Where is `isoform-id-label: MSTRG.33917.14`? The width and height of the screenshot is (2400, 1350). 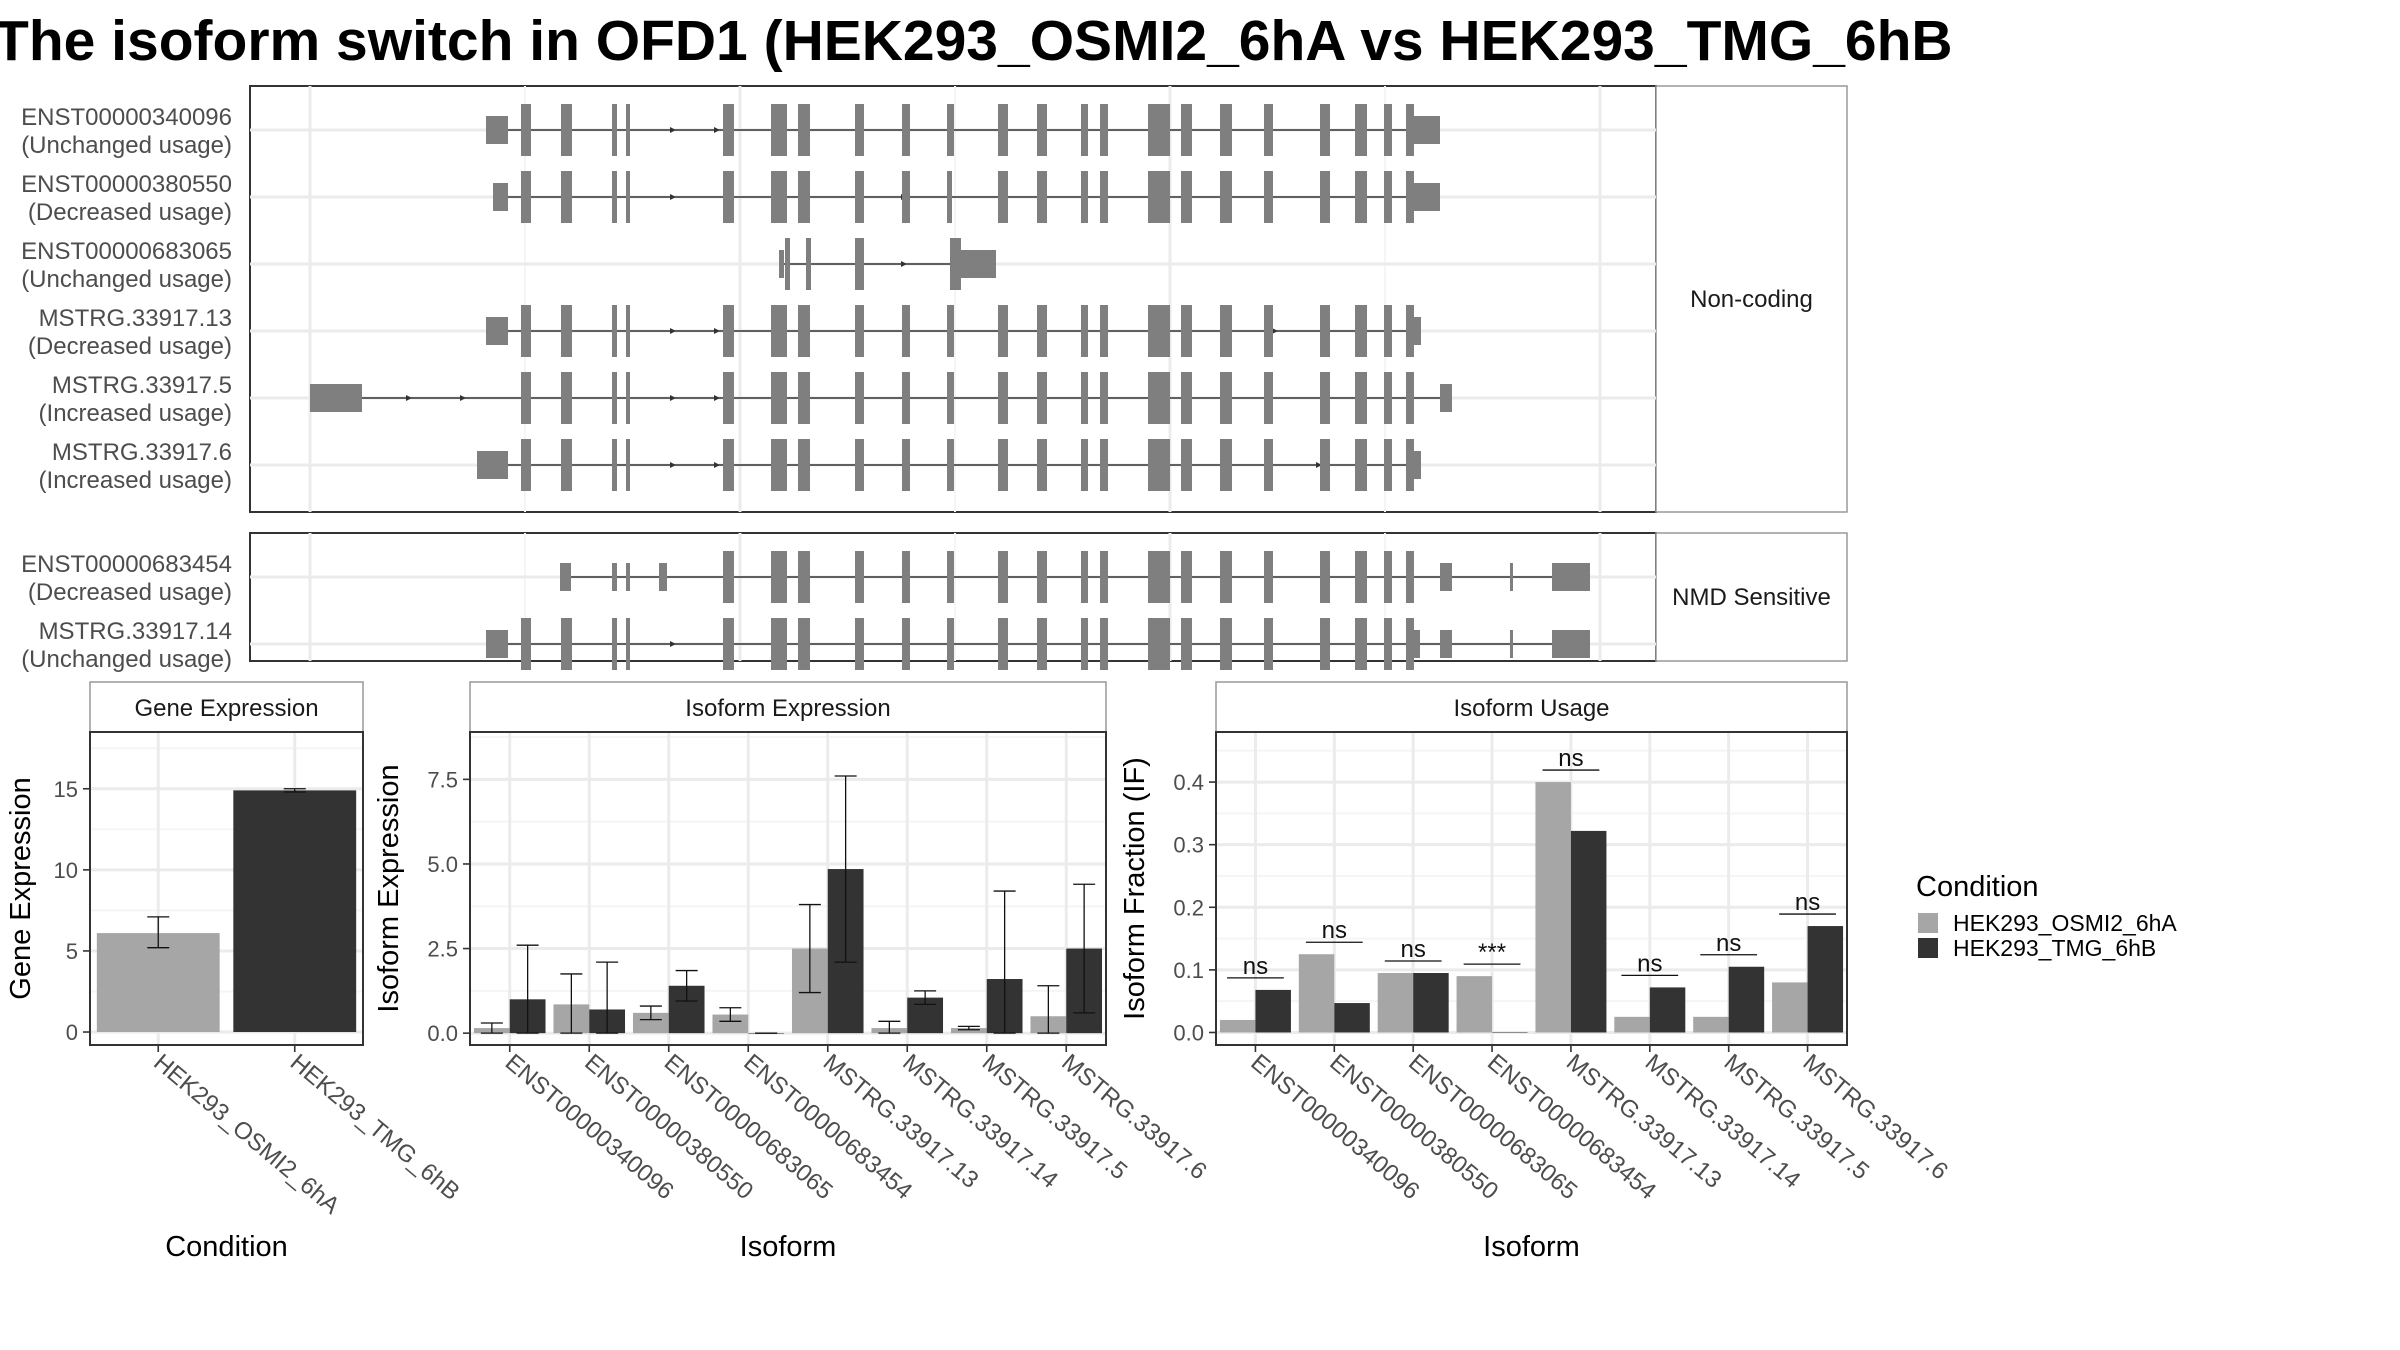
isoform-id-label: MSTRG.33917.14 is located at coordinates (135, 631).